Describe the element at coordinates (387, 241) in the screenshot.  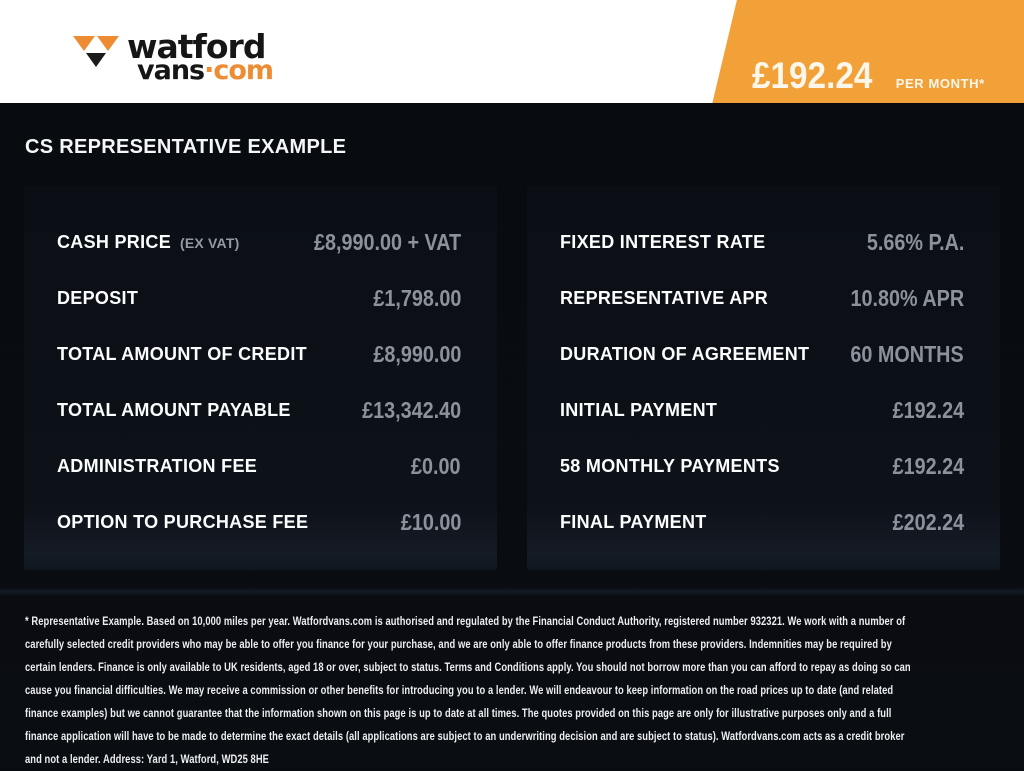
I see `row-value: £8,990.00 + VAT` at that location.